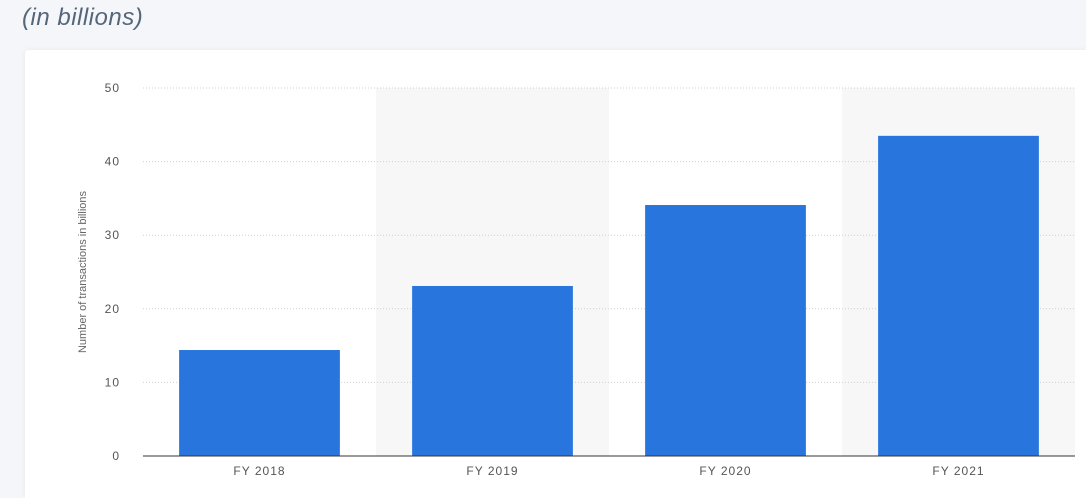 The height and width of the screenshot is (498, 1086). What do you see at coordinates (112, 309) in the screenshot?
I see `y-tick-label: 20` at bounding box center [112, 309].